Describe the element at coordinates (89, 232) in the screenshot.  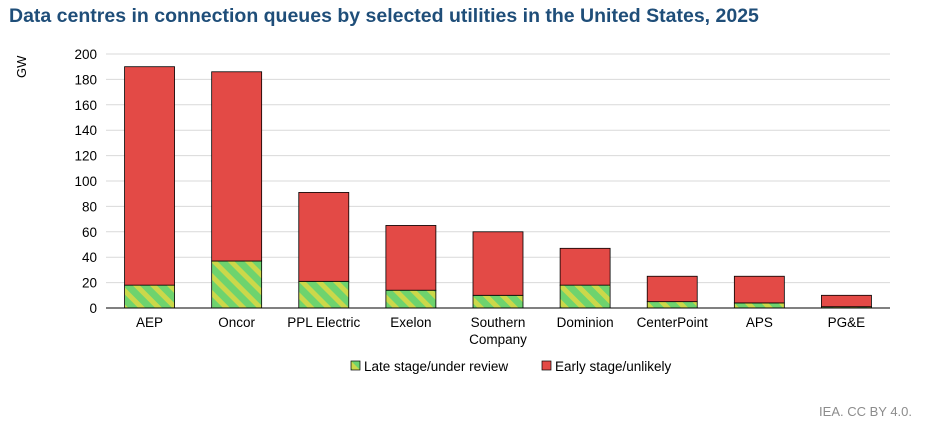
I see `y-tick-label: 60` at that location.